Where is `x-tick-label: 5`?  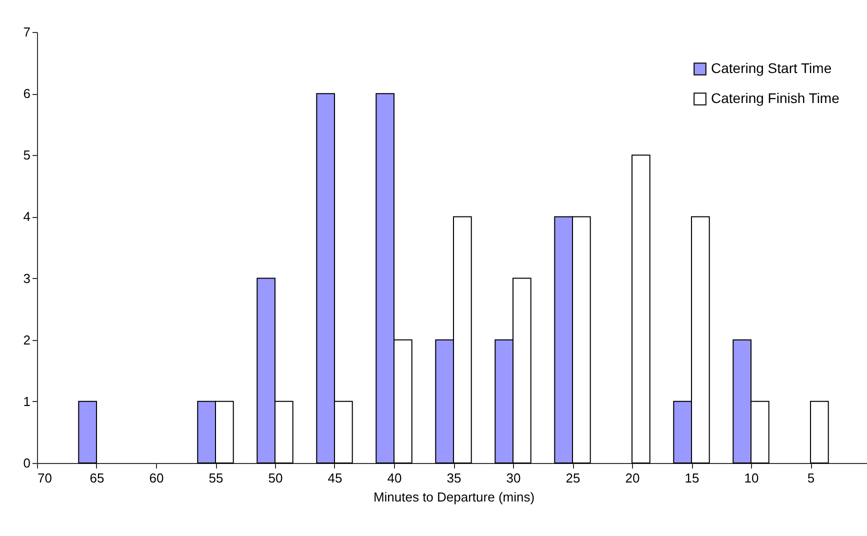
x-tick-label: 5 is located at coordinates (811, 478).